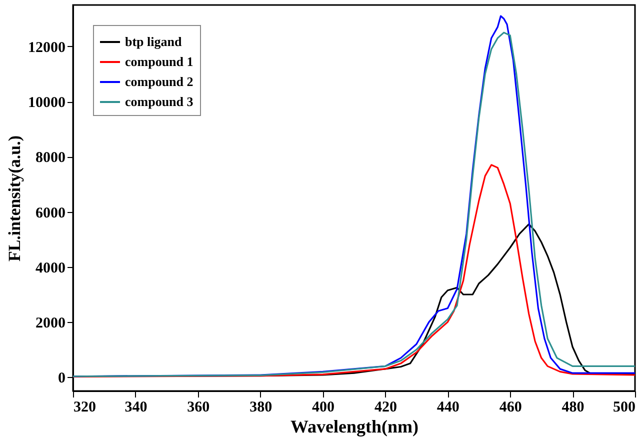  What do you see at coordinates (510, 408) in the screenshot?
I see `x-tick-label: 460` at bounding box center [510, 408].